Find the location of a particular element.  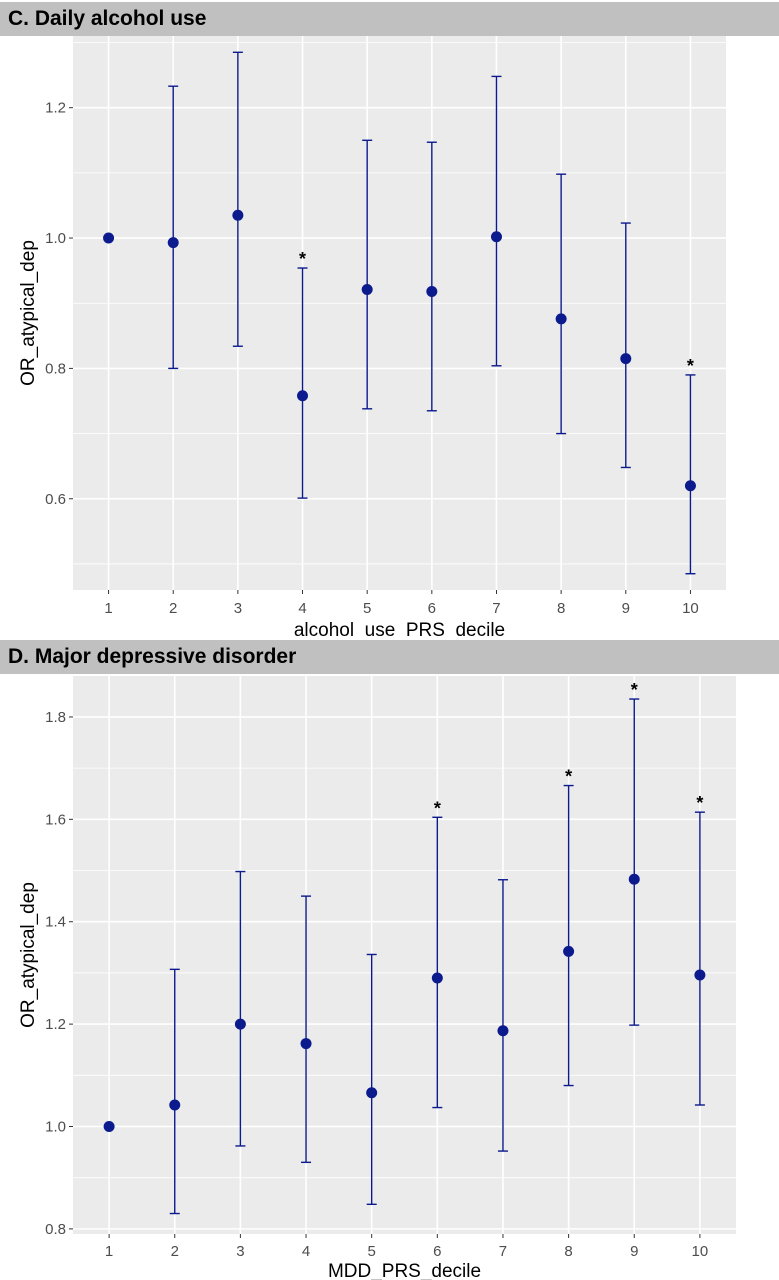

panel-c-x-tick-label: 3 is located at coordinates (238, 608).